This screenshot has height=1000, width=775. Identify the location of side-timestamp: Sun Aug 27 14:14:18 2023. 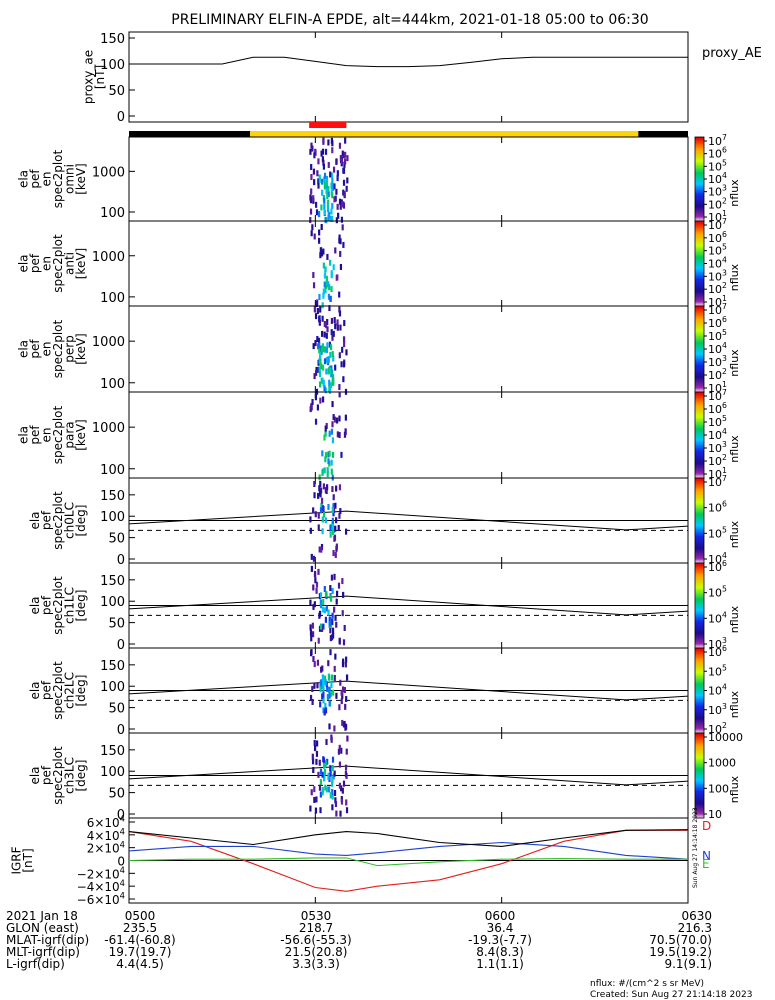
(695, 847).